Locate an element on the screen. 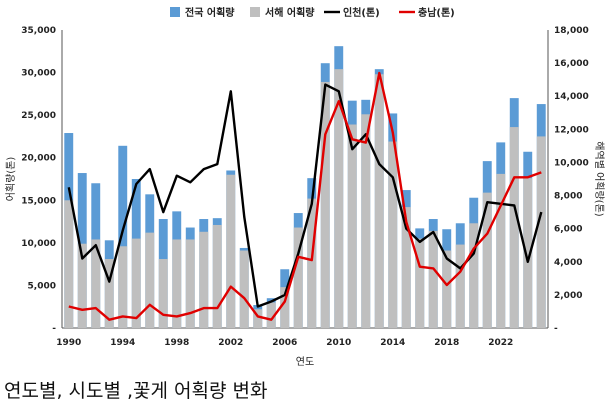 The image size is (610, 416). bar-westsea-2025 is located at coordinates (541, 232).